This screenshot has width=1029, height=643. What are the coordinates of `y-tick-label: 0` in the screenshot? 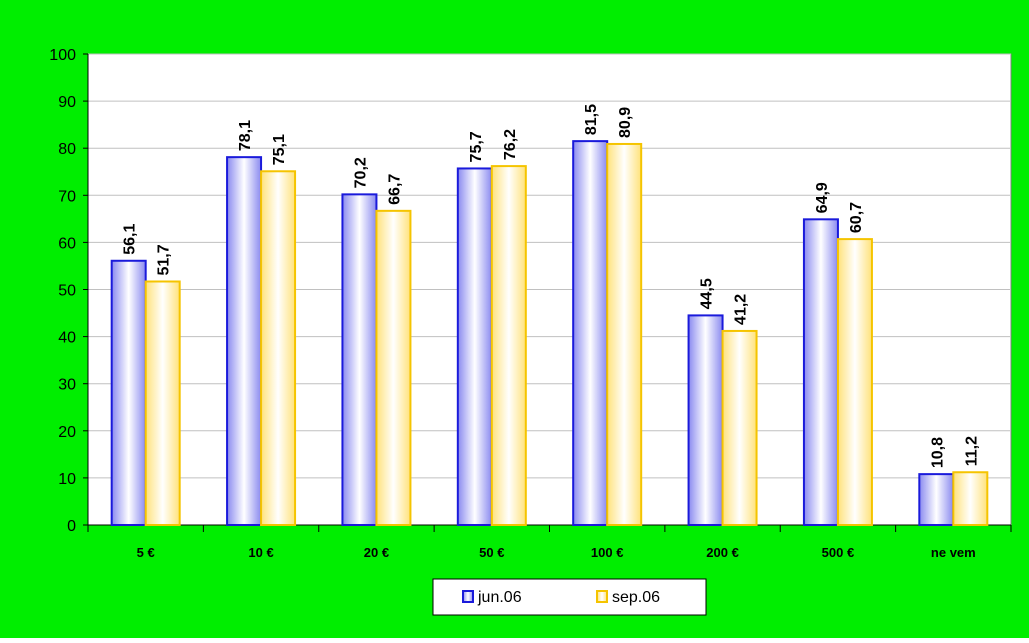 It's located at (71, 526).